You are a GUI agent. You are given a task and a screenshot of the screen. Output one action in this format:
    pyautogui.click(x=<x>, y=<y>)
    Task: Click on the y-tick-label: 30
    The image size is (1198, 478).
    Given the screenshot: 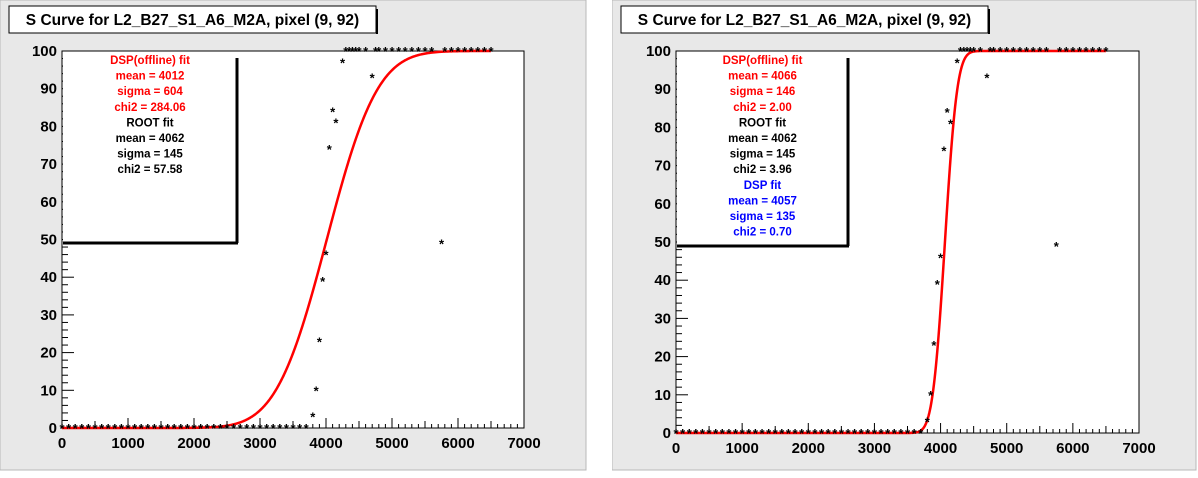 What is the action you would take?
    pyautogui.click(x=662, y=318)
    